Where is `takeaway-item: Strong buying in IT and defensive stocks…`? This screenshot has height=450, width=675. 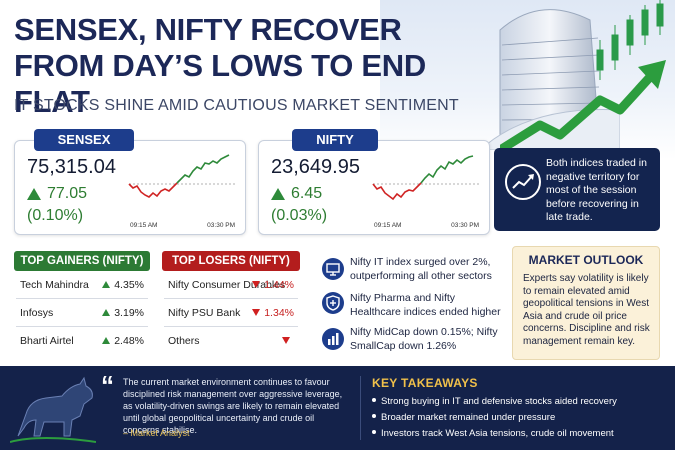 takeaway-item: Strong buying in IT and defensive stocks… is located at coordinates (494, 401).